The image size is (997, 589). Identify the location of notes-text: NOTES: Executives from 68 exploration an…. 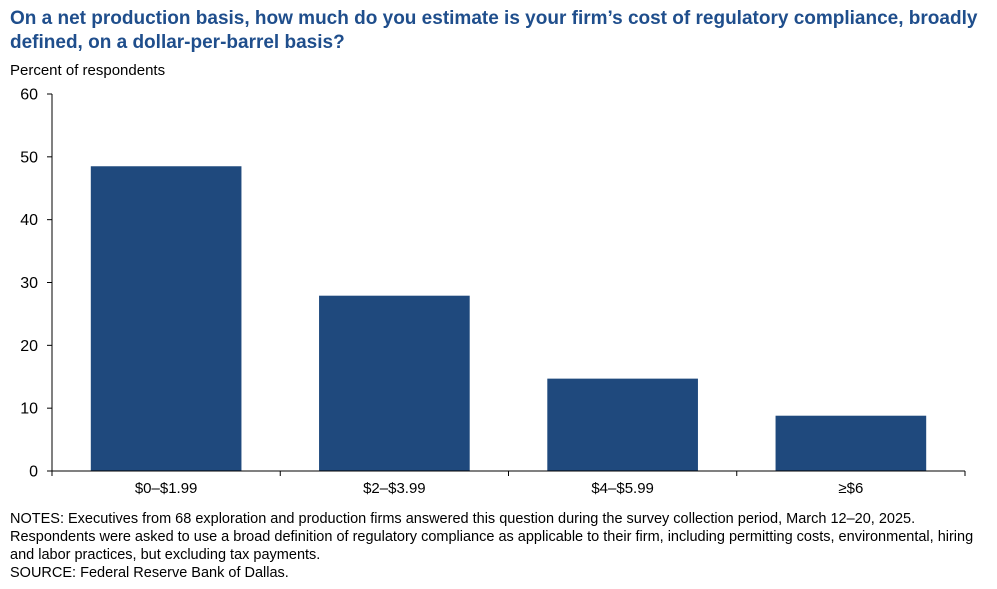
(492, 537).